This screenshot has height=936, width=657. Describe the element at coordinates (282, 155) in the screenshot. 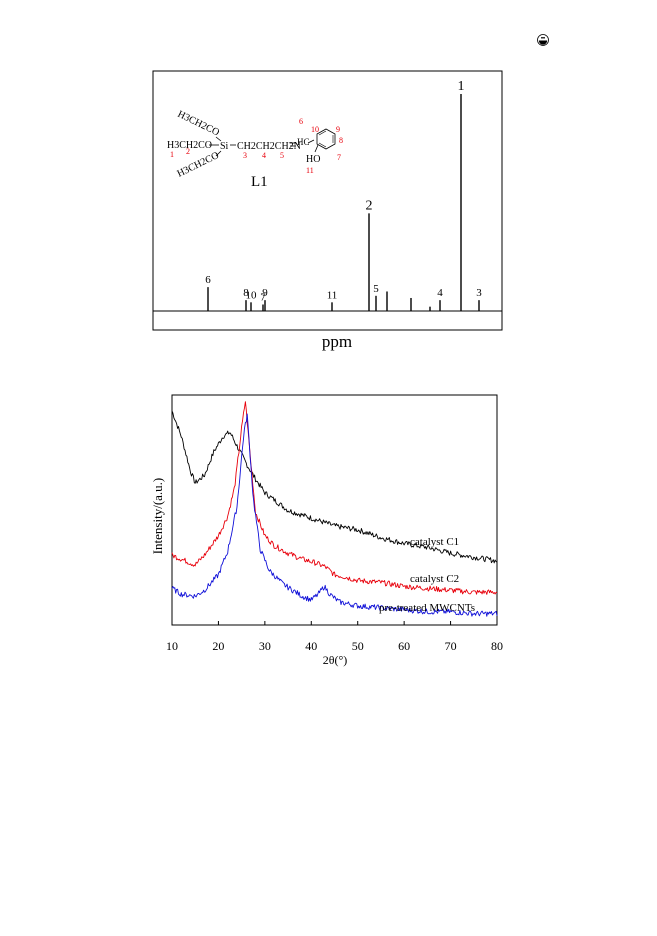

I see `atom-number: 5` at that location.